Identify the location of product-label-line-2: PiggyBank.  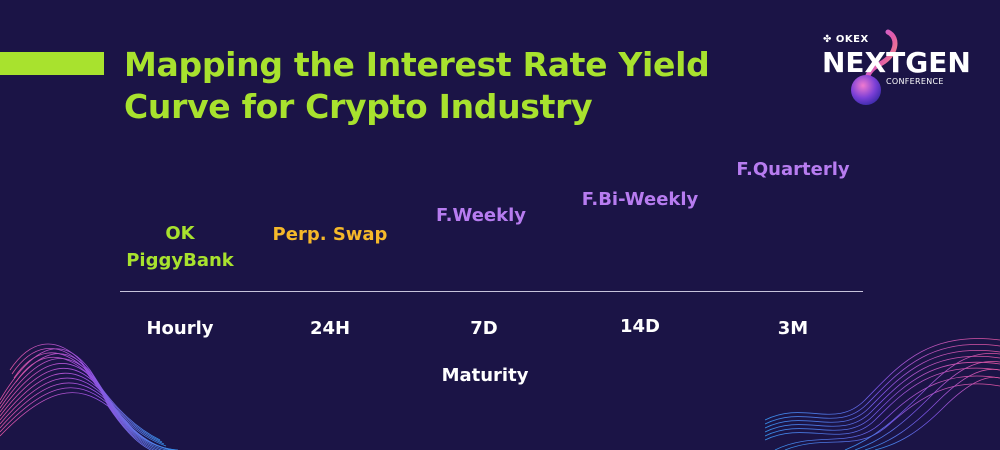
(180, 260).